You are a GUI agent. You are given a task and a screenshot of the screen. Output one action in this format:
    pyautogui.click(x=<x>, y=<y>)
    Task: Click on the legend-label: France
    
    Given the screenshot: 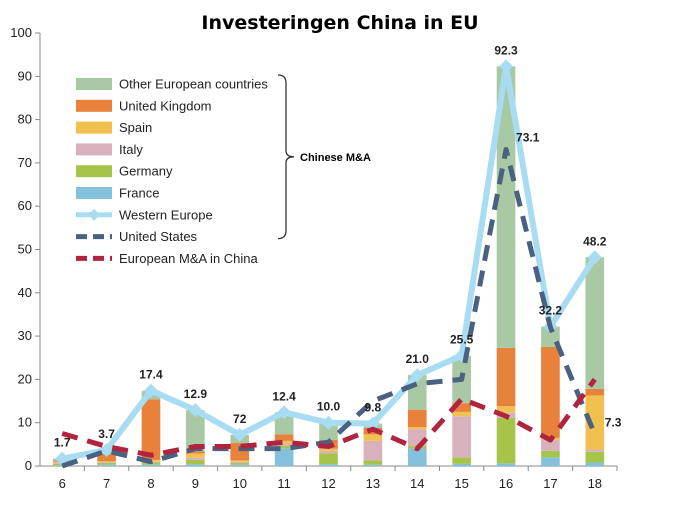 What is the action you would take?
    pyautogui.click(x=139, y=193)
    